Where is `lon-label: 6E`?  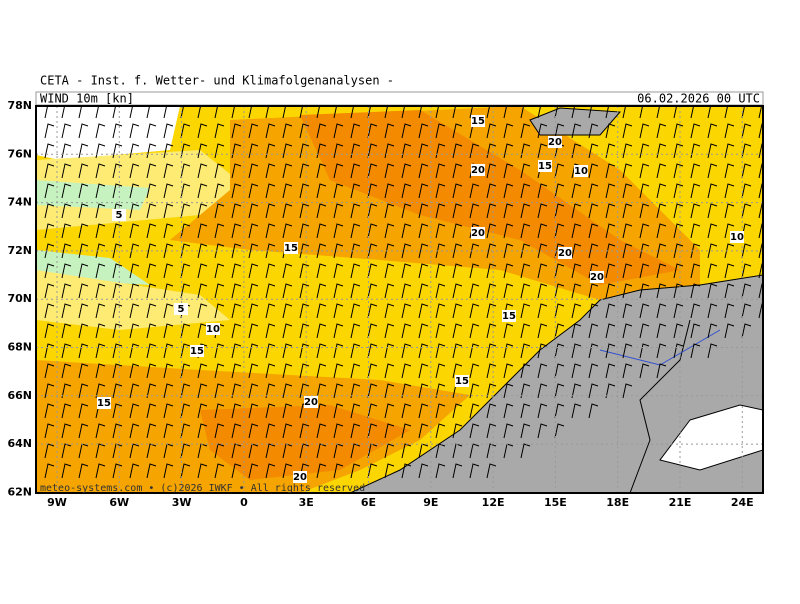 lon-label: 6E is located at coordinates (368, 502).